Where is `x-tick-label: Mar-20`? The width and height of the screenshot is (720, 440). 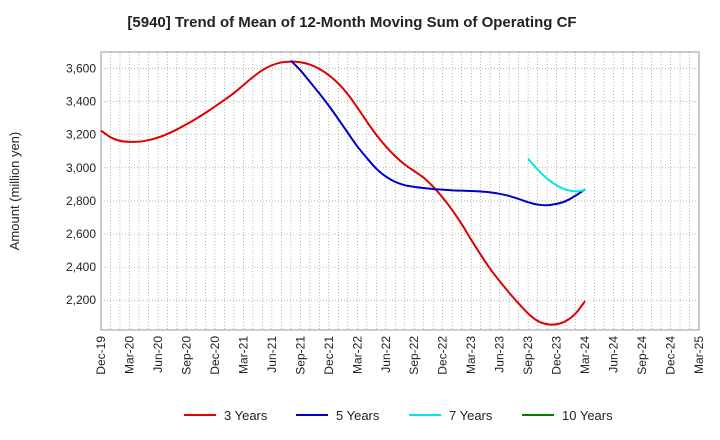 x-tick-label: Mar-20 is located at coordinates (129, 355).